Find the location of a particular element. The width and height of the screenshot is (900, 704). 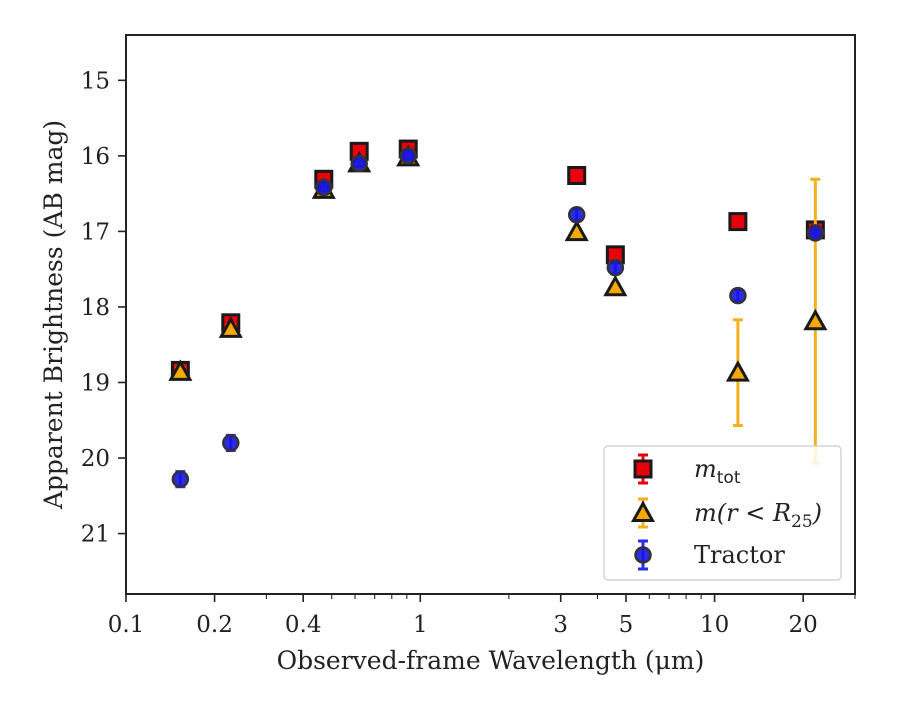

y-tick-label: 17 is located at coordinates (95, 232).